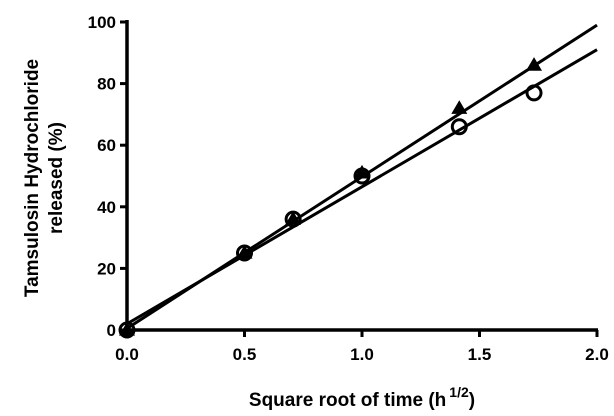 The width and height of the screenshot is (614, 416). I want to click on x-tick-label: 1.0, so click(362, 354).